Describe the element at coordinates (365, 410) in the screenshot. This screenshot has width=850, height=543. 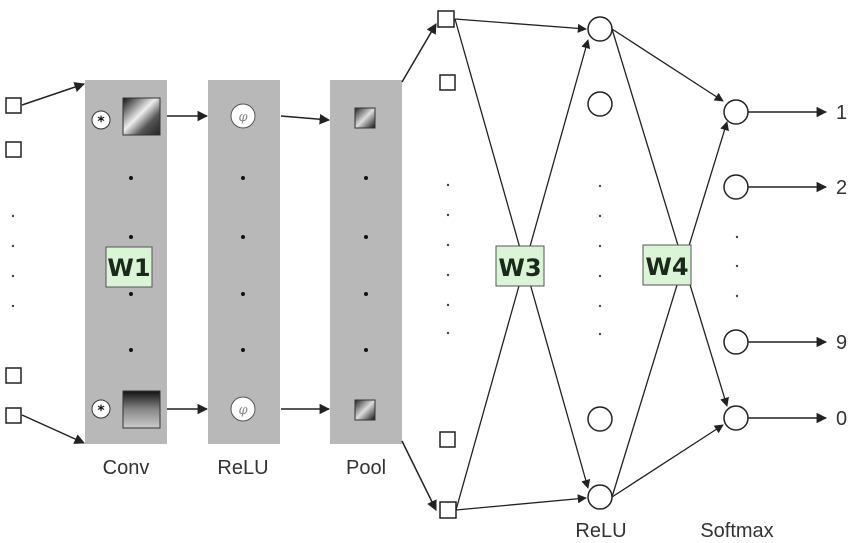
I see `pooled-feature-bottom` at that location.